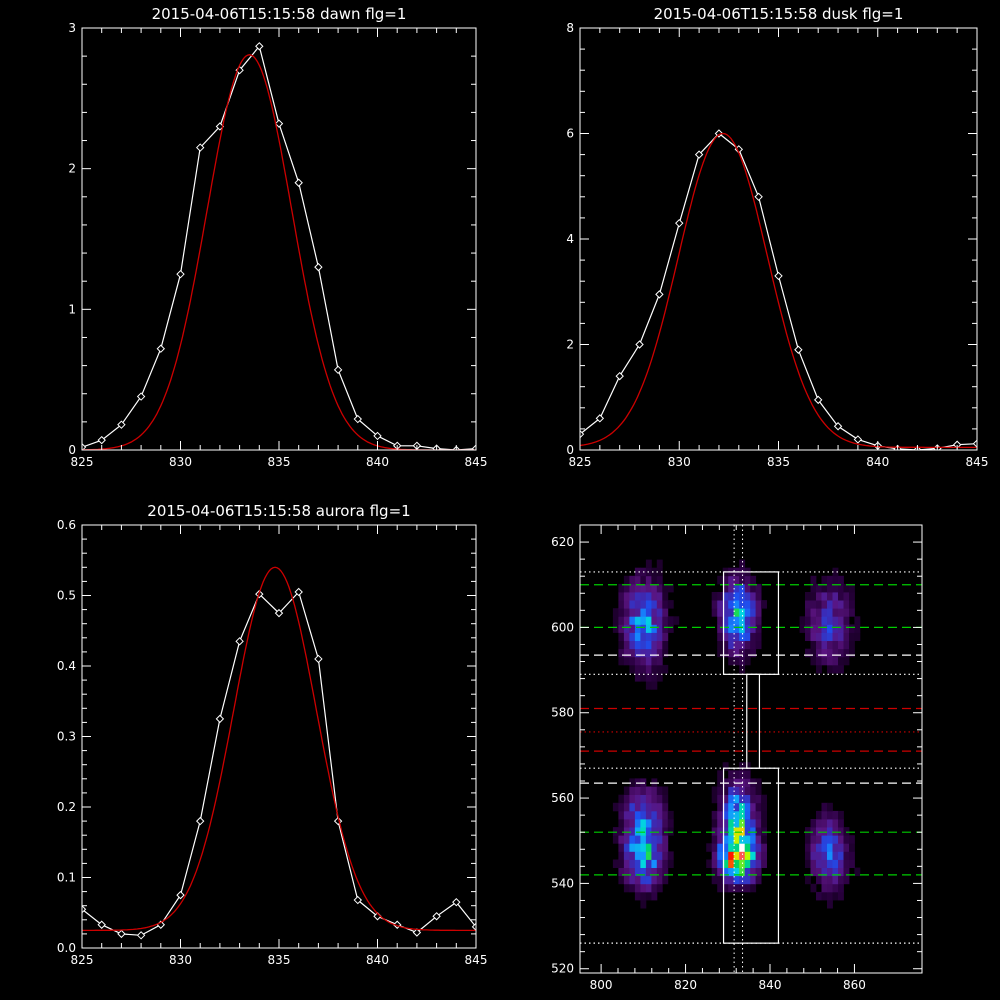  Describe the element at coordinates (180, 462) in the screenshot. I see `x-tick-label: 830` at that location.